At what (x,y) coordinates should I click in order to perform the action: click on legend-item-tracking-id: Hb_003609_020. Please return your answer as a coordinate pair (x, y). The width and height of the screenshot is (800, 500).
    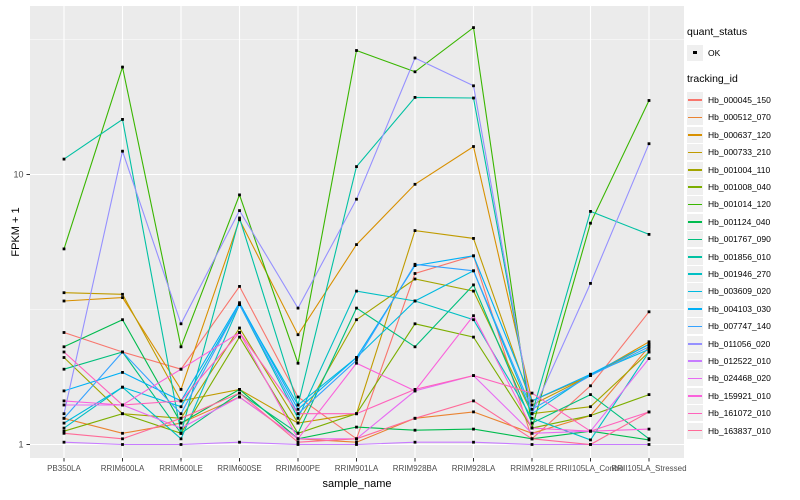
    Looking at the image, I should click on (743, 291).